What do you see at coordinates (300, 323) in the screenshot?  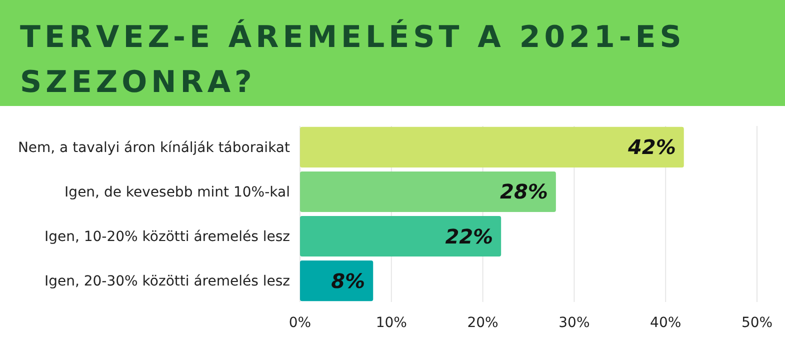 I see `x-tick-label: 0%` at bounding box center [300, 323].